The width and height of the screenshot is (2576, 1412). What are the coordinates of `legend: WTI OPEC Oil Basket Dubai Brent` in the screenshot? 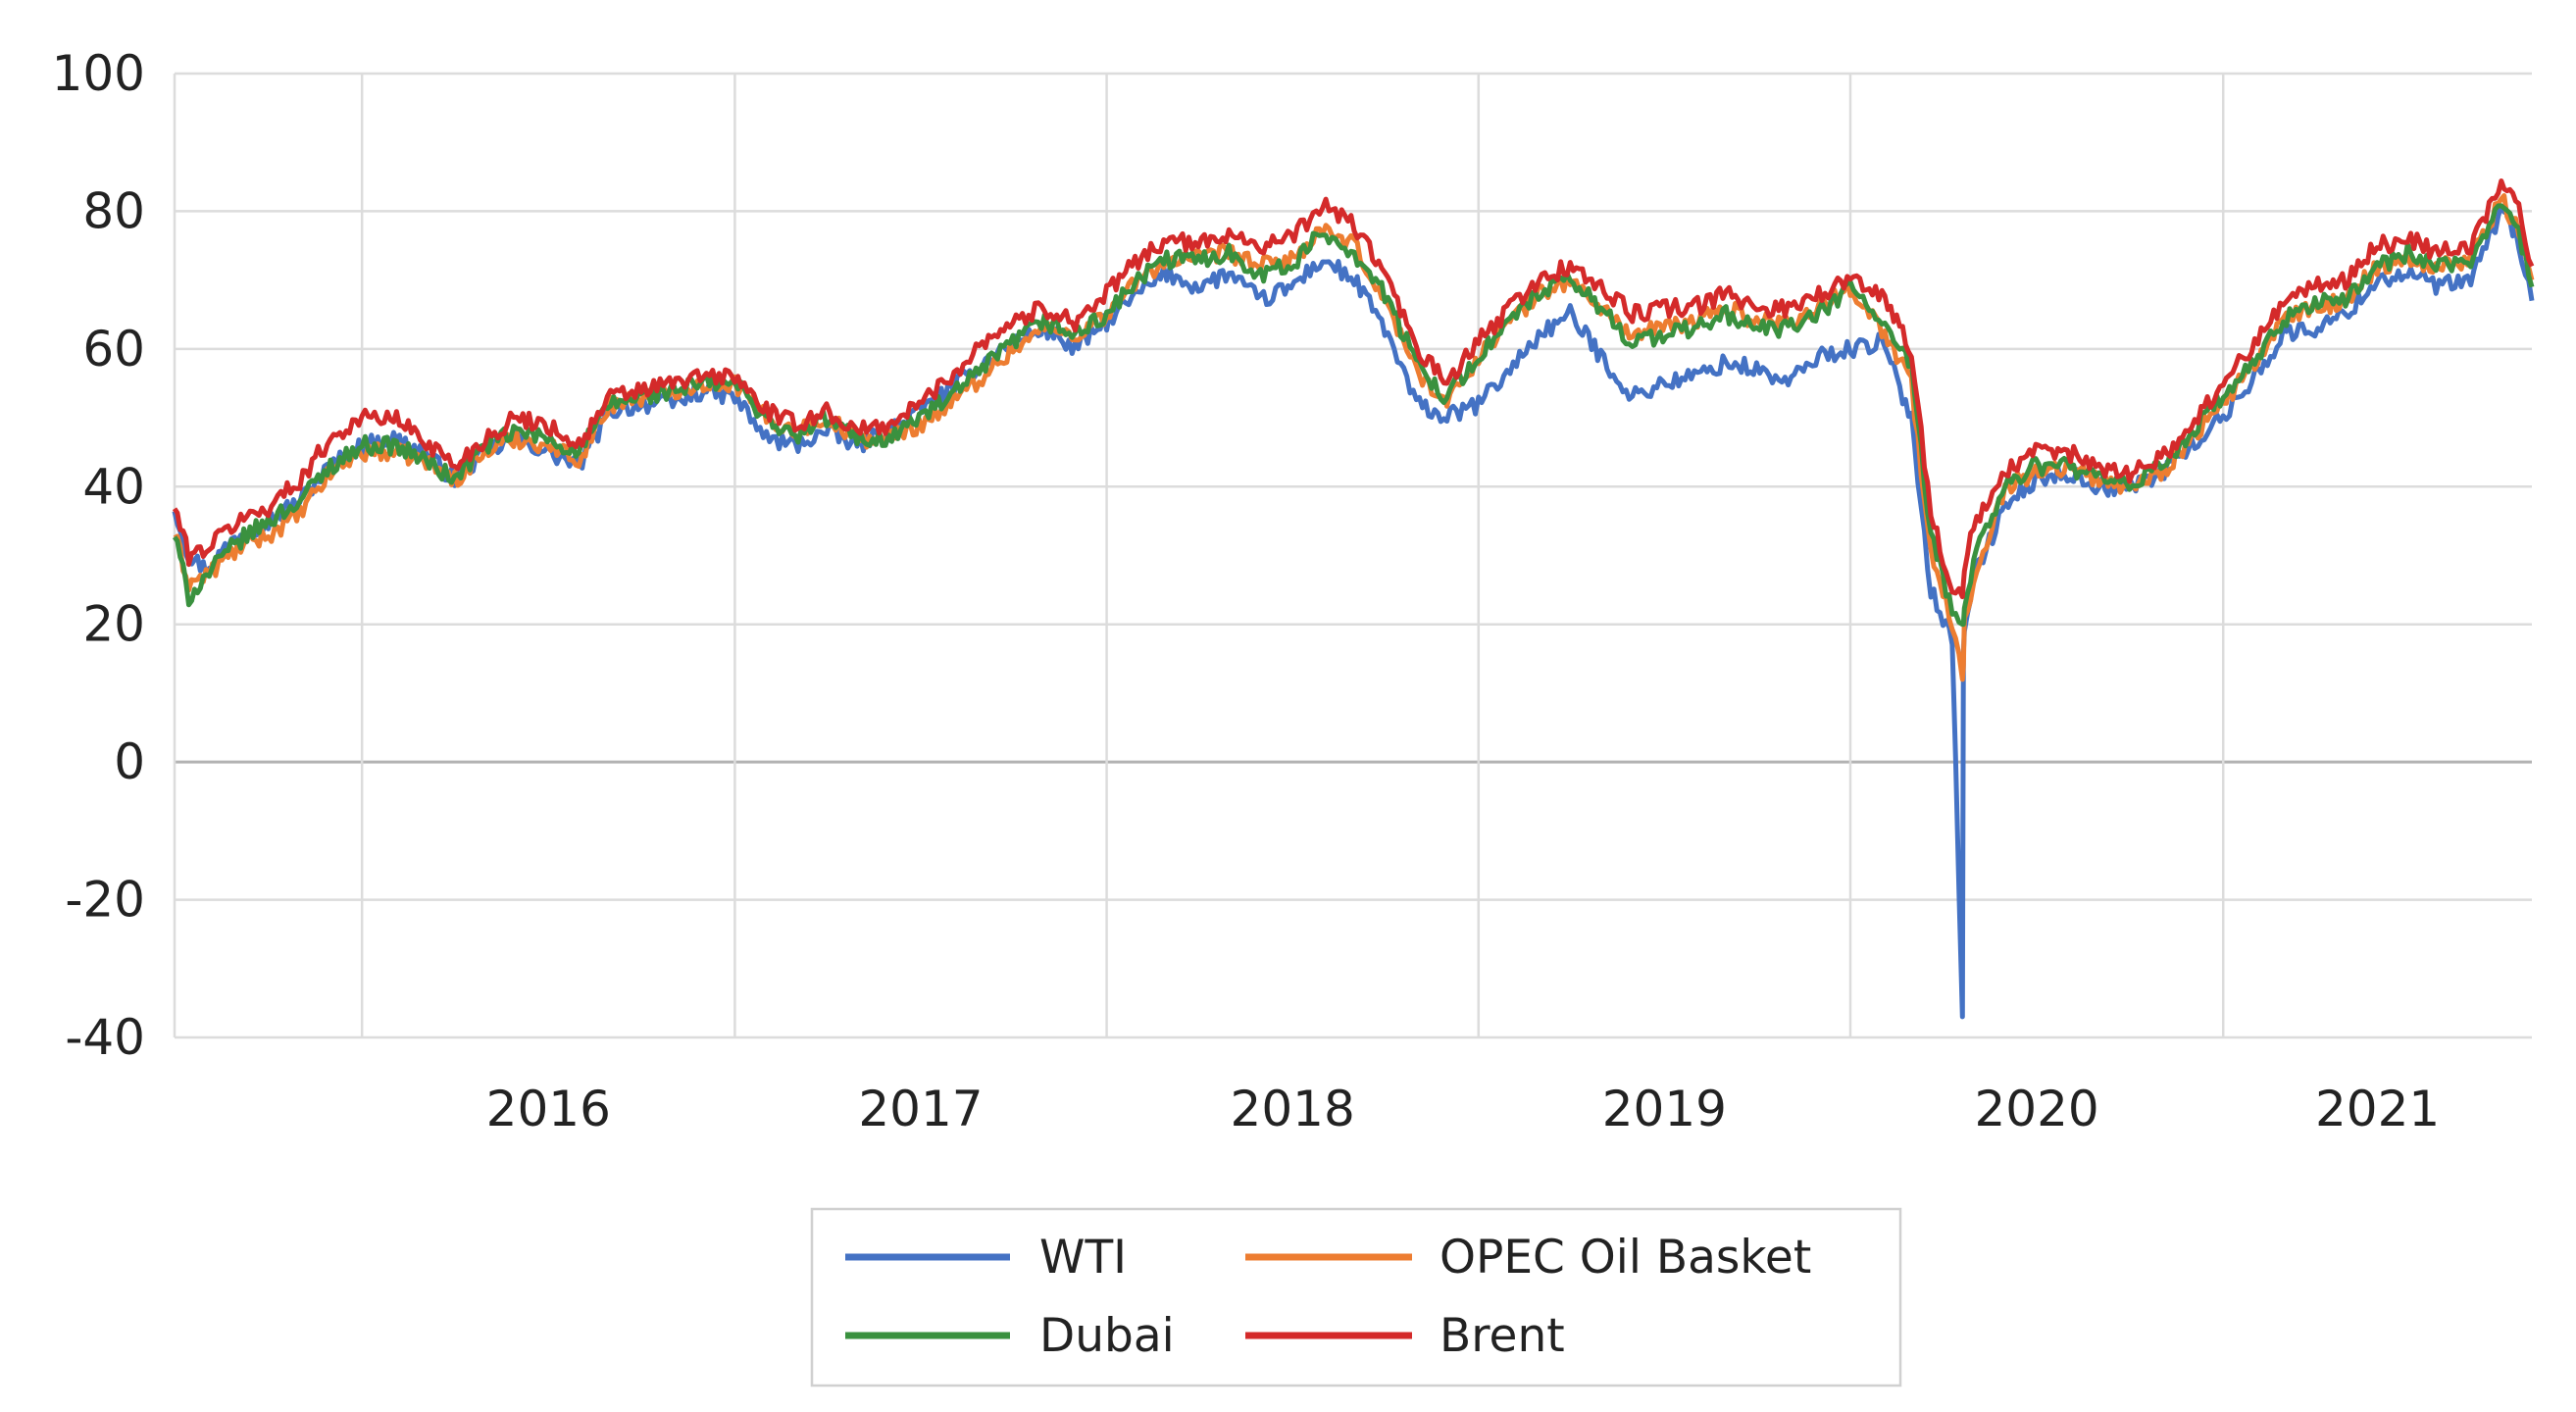 It's located at (1356, 1297).